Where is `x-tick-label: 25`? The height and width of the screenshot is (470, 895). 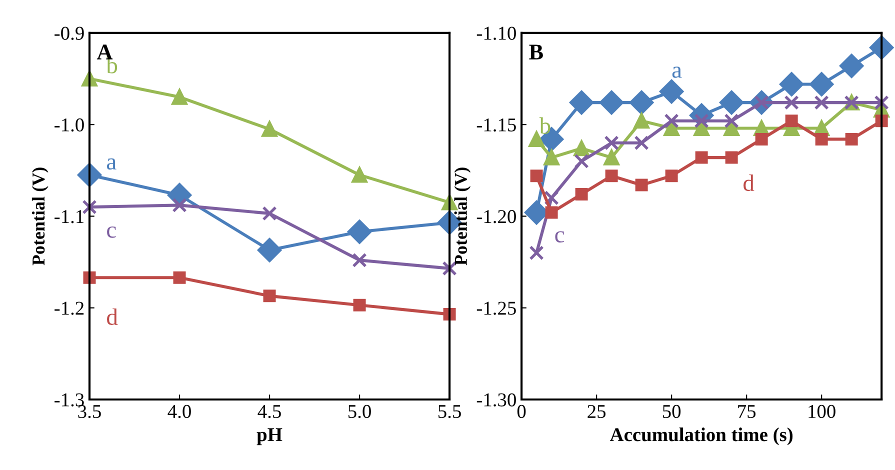
x-tick-label: 25 is located at coordinates (597, 411).